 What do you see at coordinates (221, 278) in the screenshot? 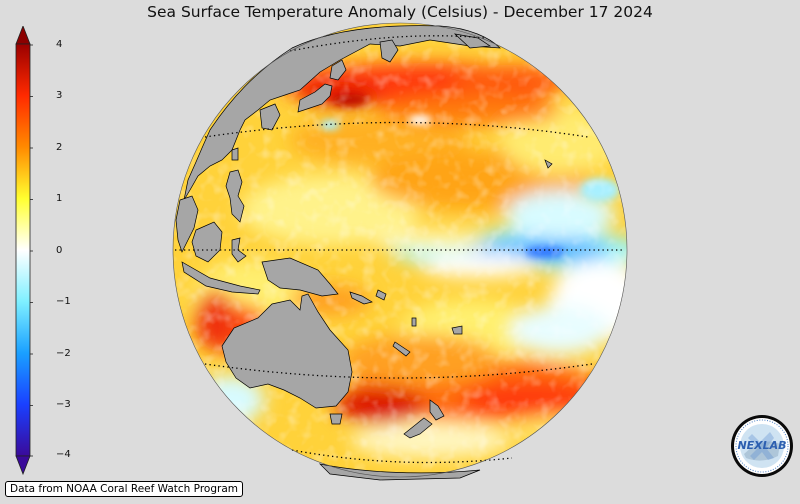
I see `java-landmass` at bounding box center [221, 278].